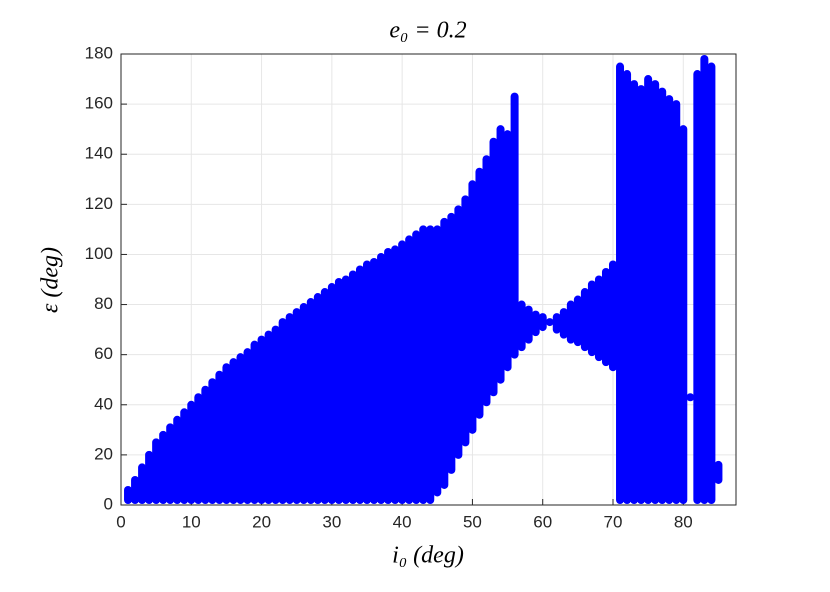 This screenshot has width=830, height=592. Describe the element at coordinates (427, 31) in the screenshot. I see `chart-title: e₀ = 0.2` at that location.